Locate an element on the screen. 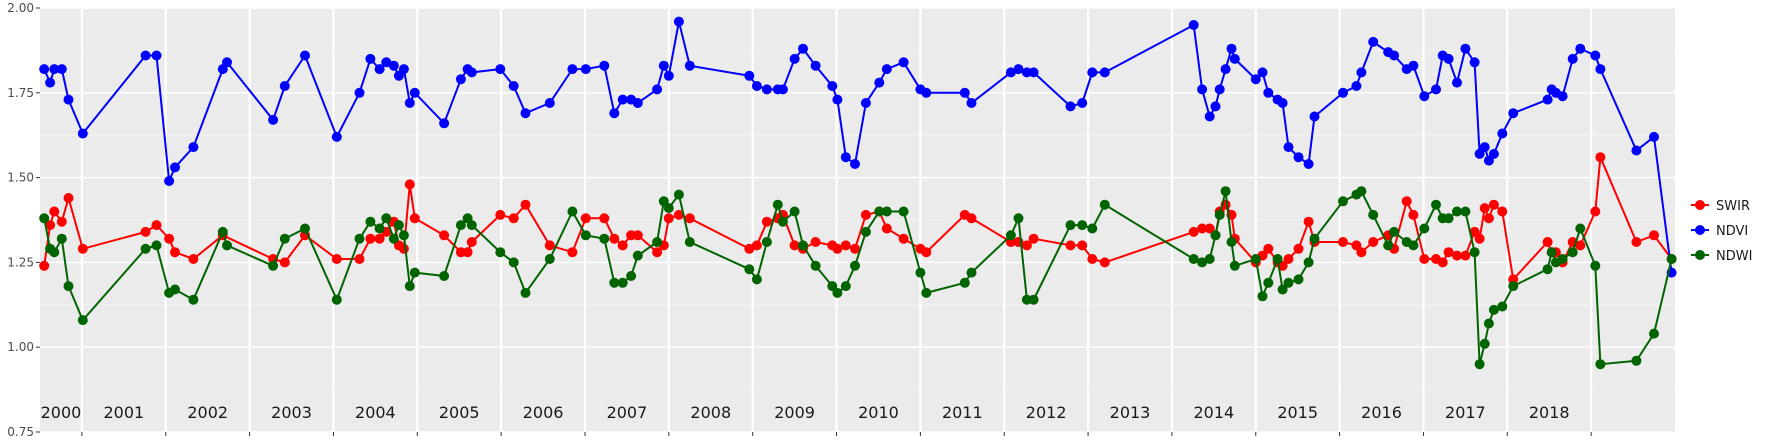  year-label: 2001 is located at coordinates (123, 412).